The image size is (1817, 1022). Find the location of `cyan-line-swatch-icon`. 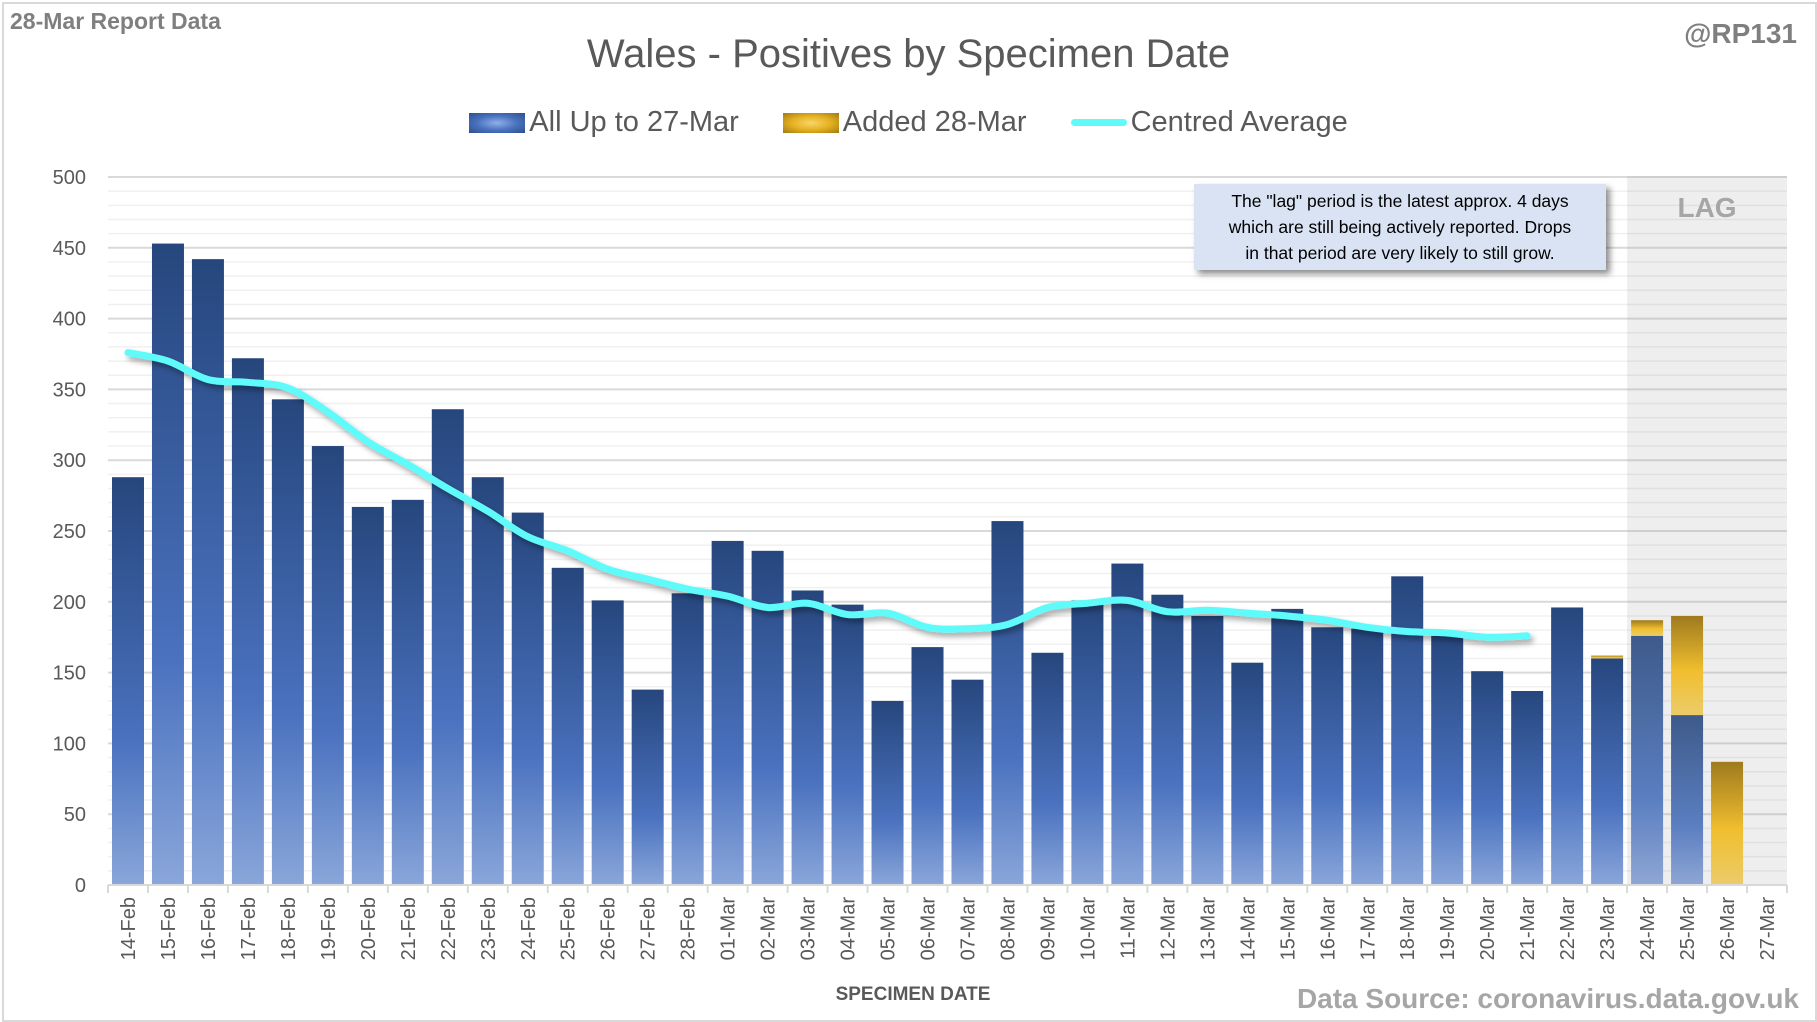

cyan-line-swatch-icon is located at coordinates (1098, 122).